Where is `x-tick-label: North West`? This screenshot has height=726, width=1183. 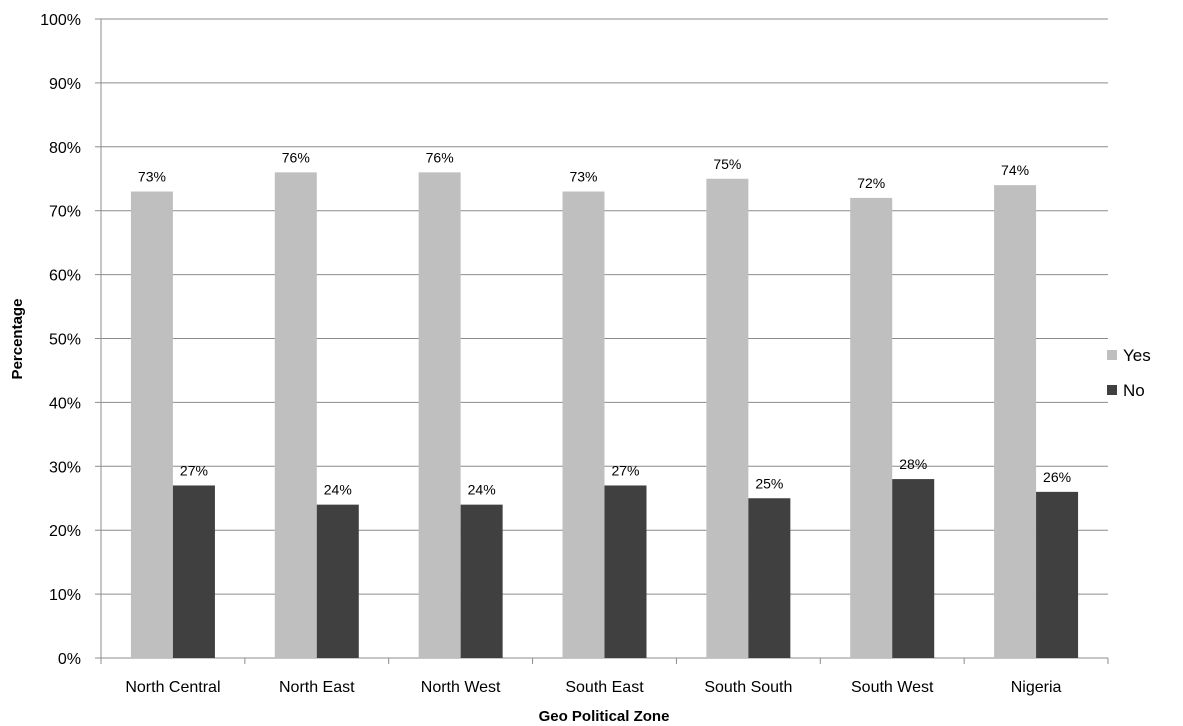 x-tick-label: North West is located at coordinates (461, 687).